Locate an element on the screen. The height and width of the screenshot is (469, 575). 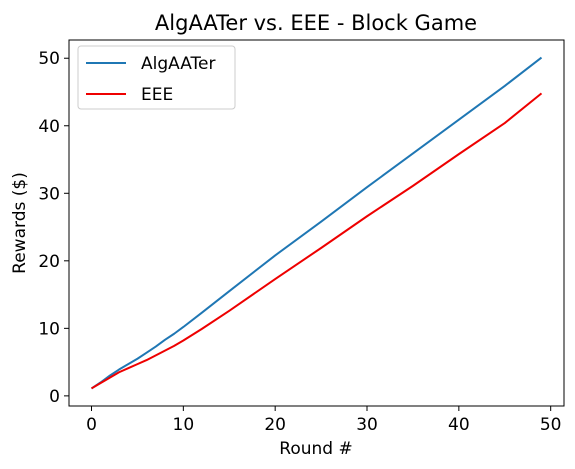
x-tick-label: 0 is located at coordinates (91, 425).